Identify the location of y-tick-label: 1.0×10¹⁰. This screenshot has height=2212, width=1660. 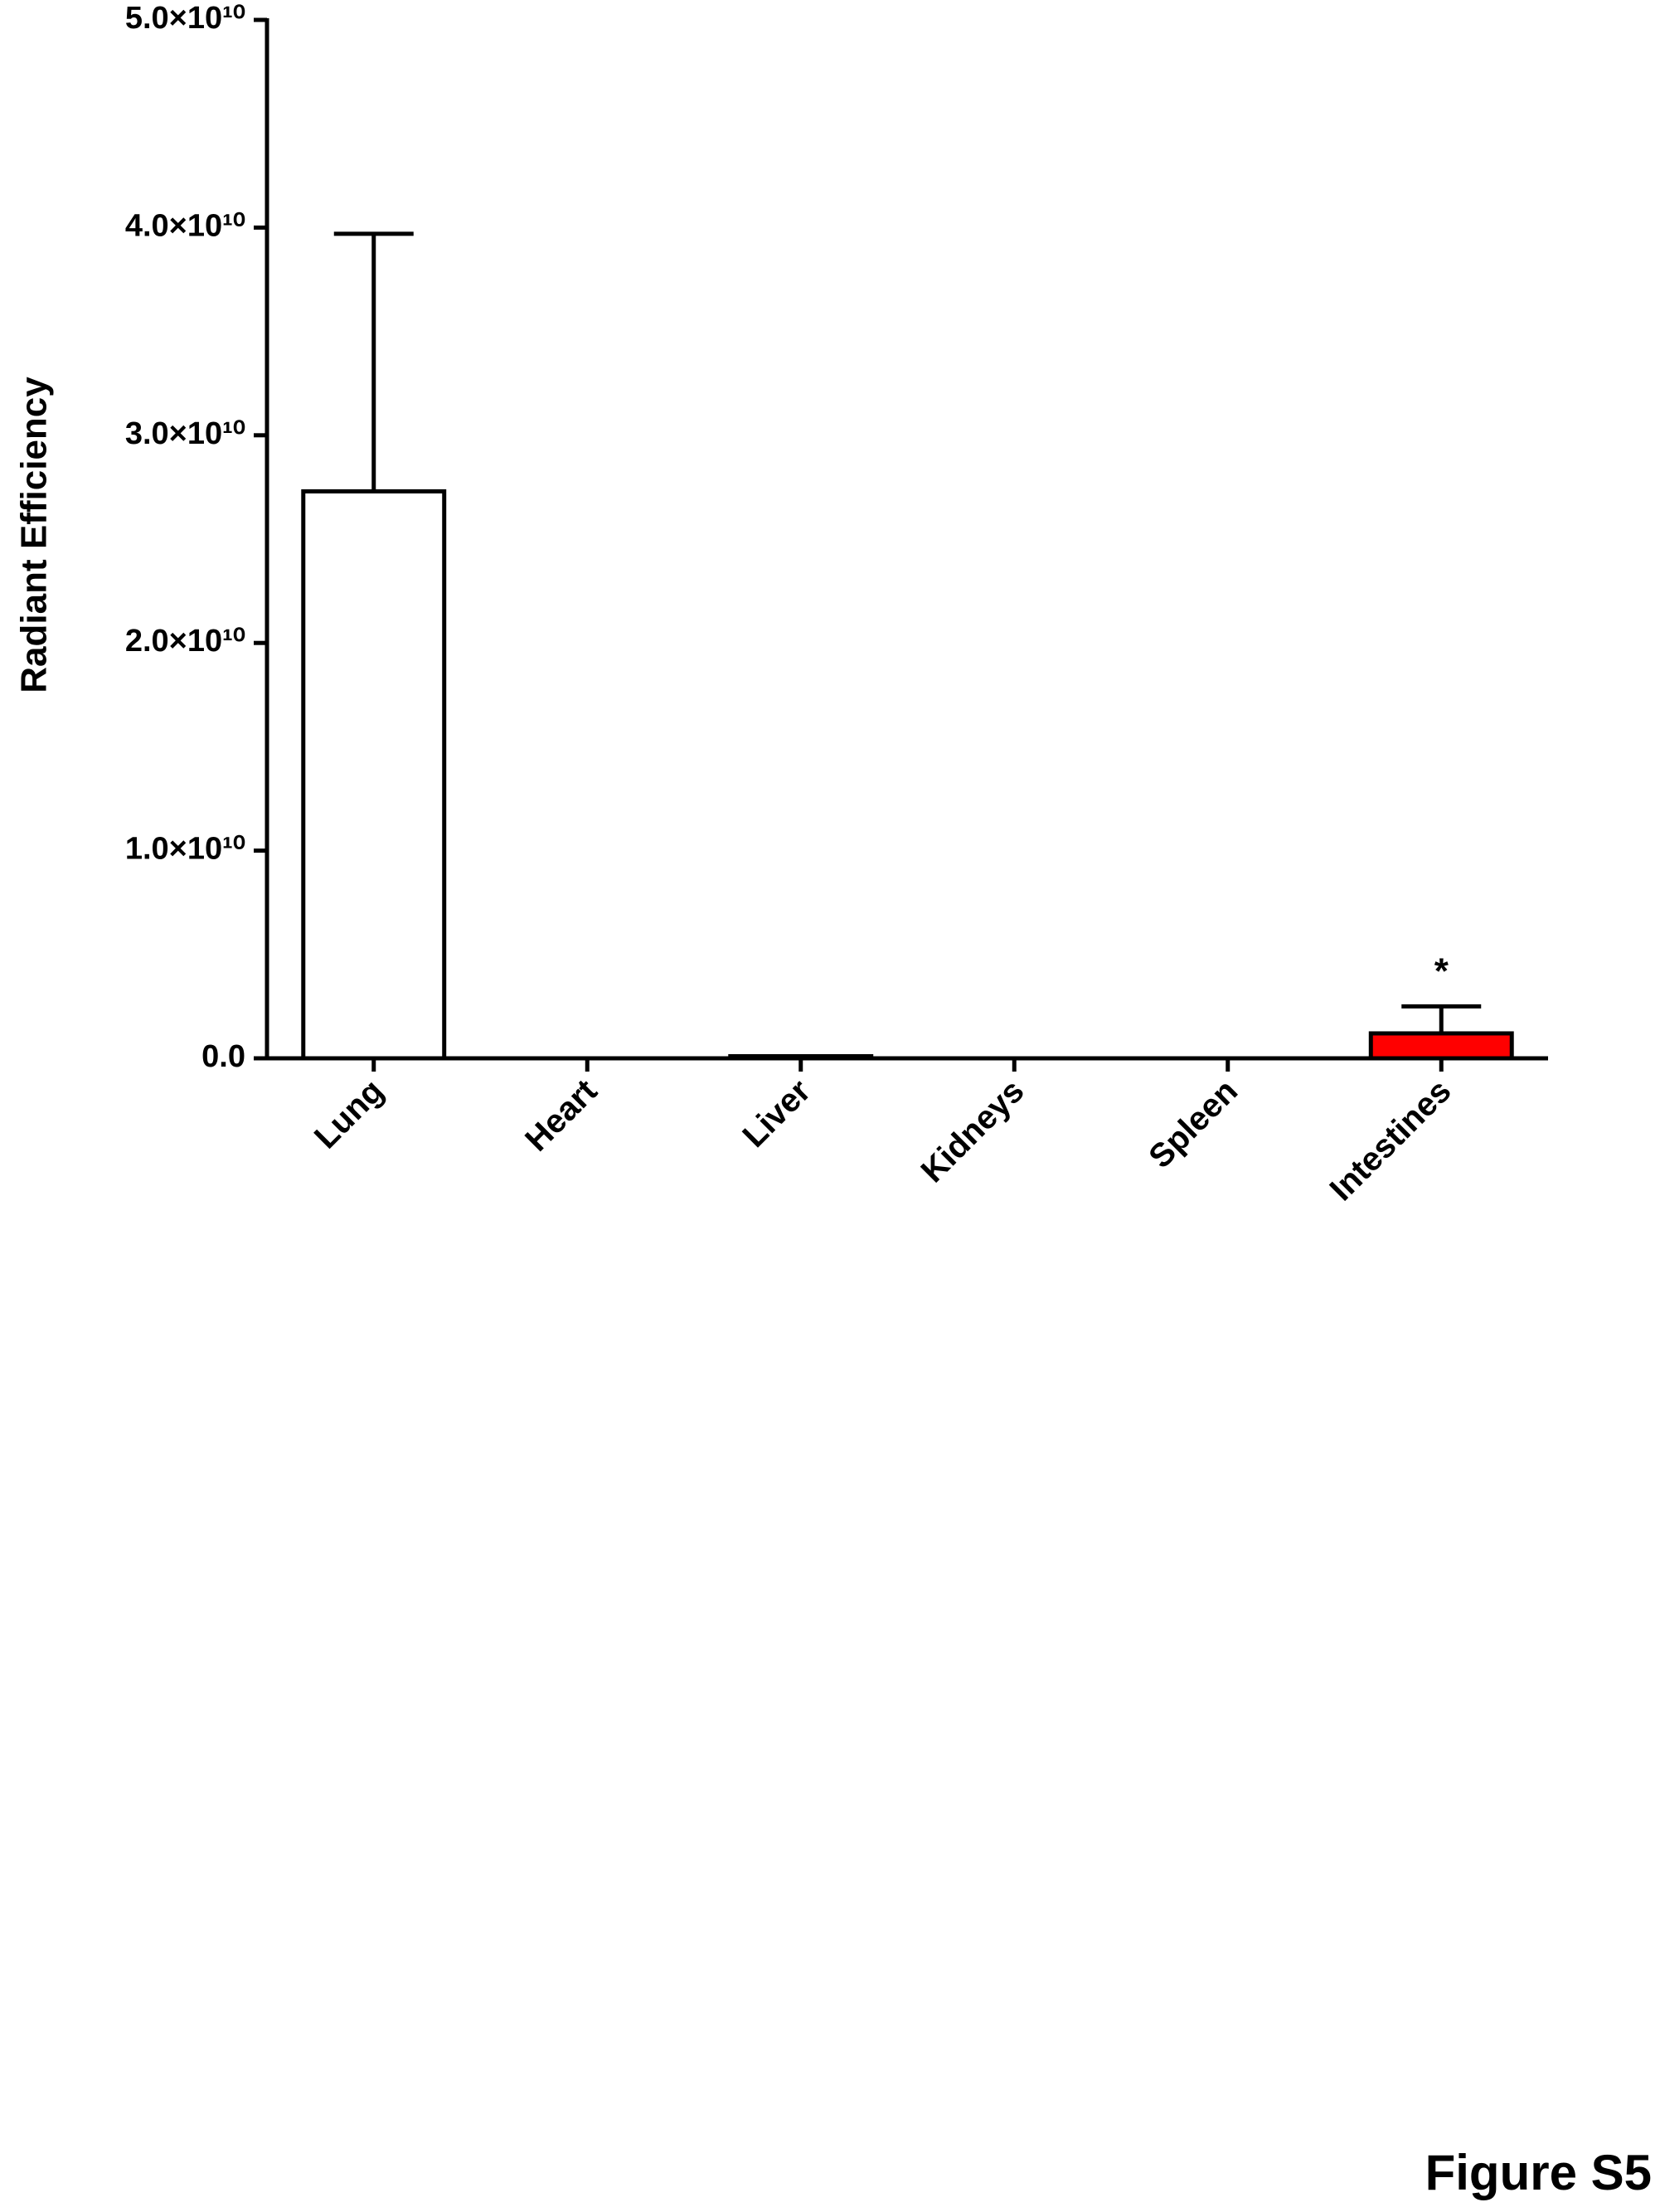
(185, 850).